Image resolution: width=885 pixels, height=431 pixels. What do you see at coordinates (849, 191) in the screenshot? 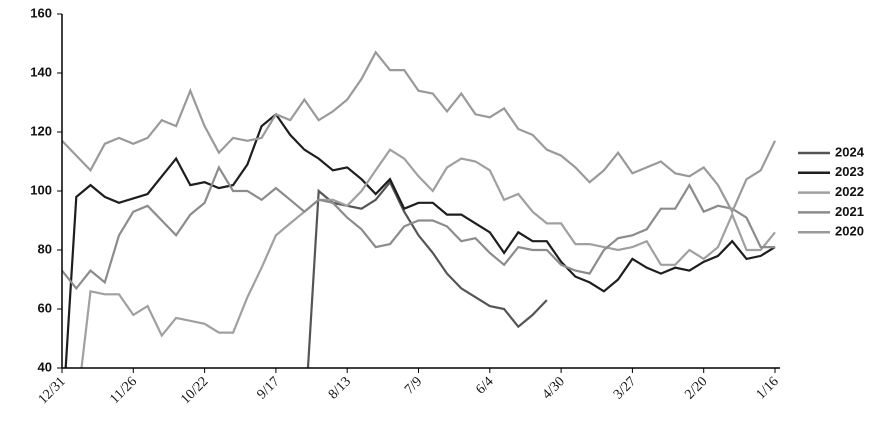
I see `legend-label: 2022` at bounding box center [849, 191].